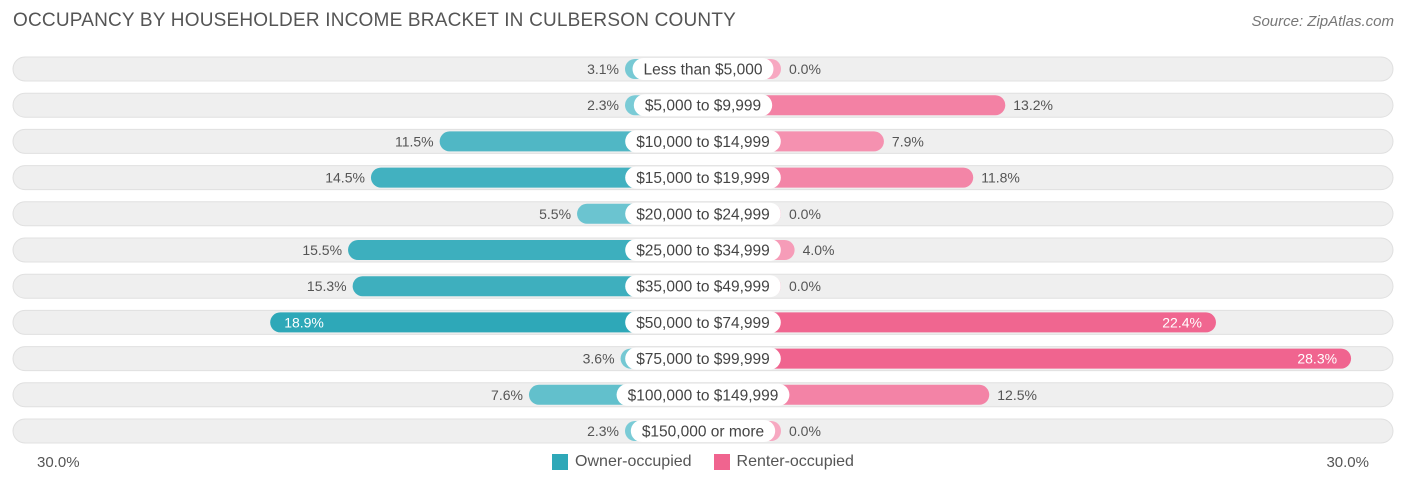 This screenshot has width=1406, height=486. What do you see at coordinates (1347, 462) in the screenshot?
I see `axis-max-label: 30.0%` at bounding box center [1347, 462].